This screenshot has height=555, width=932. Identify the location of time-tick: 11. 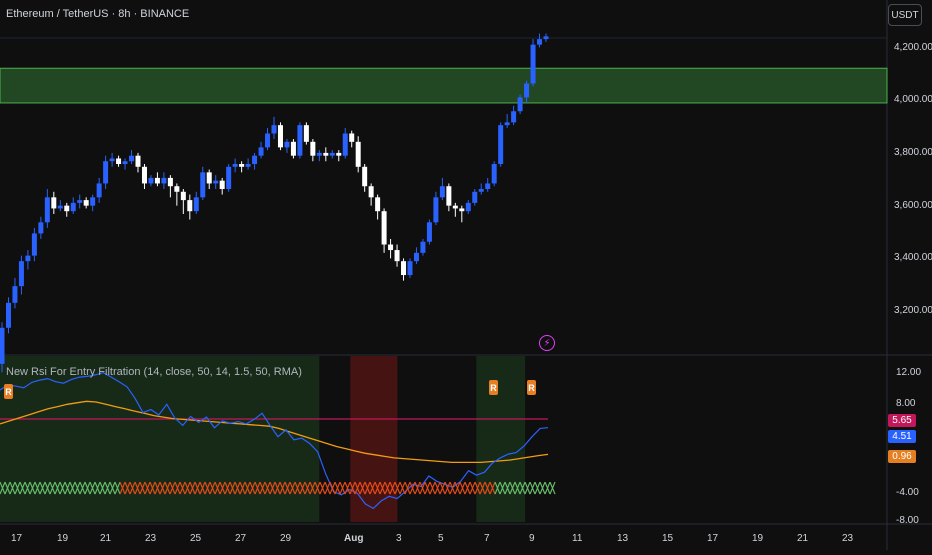
(577, 538).